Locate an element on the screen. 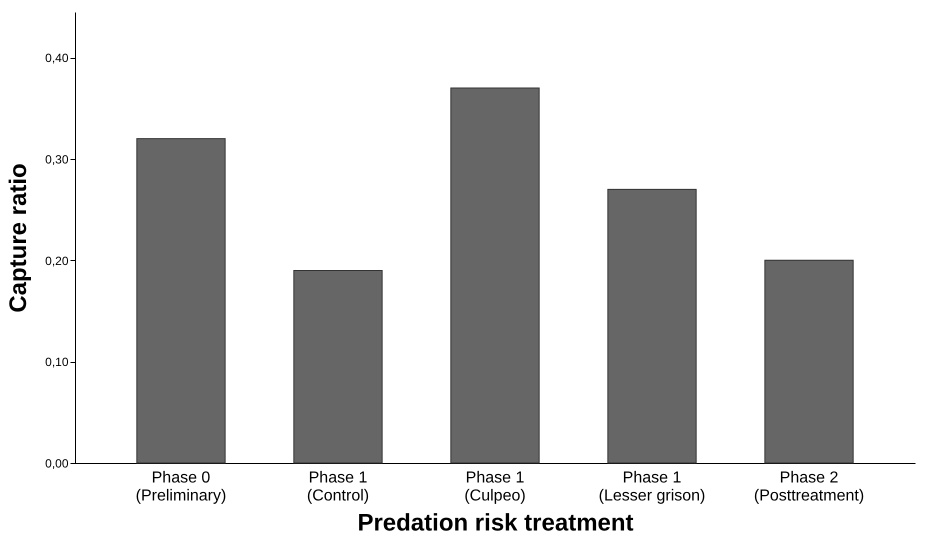 This screenshot has height=556, width=934. y-tick-label: 0,30 is located at coordinates (57, 159).